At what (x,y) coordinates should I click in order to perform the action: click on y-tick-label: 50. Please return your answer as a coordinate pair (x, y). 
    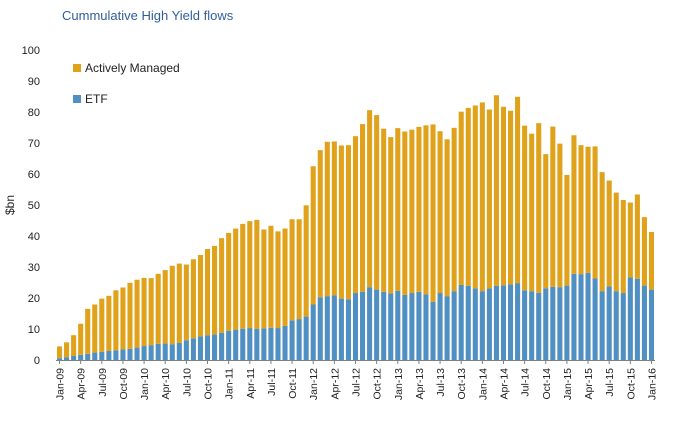
    Looking at the image, I should click on (34, 206).